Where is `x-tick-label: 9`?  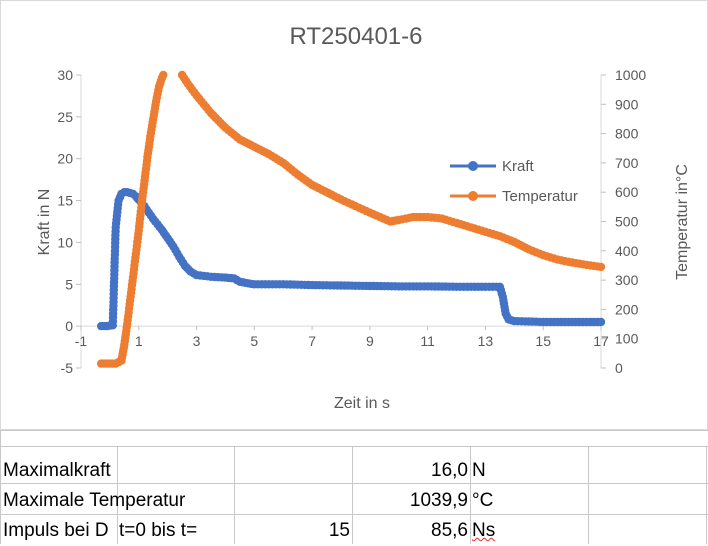
x-tick-label: 9 is located at coordinates (370, 341).